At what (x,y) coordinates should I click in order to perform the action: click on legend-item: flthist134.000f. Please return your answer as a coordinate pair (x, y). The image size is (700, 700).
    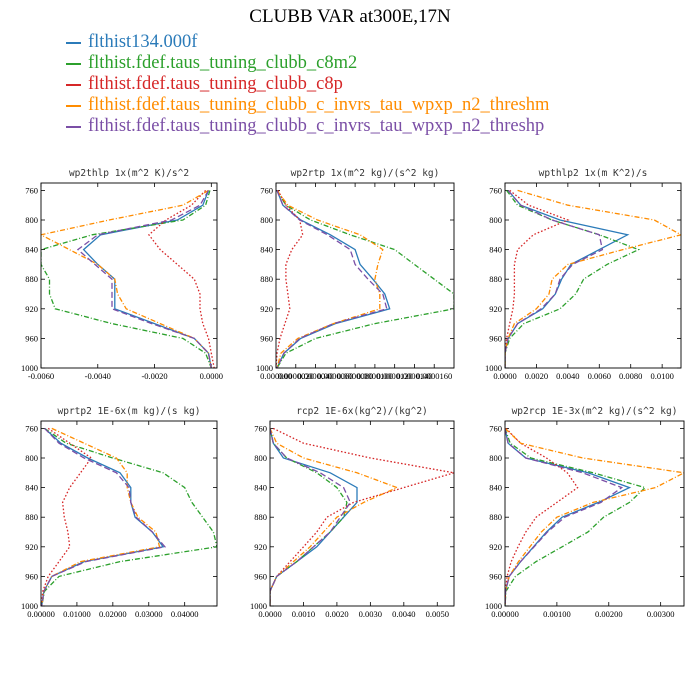
    Looking at the image, I should click on (307, 42).